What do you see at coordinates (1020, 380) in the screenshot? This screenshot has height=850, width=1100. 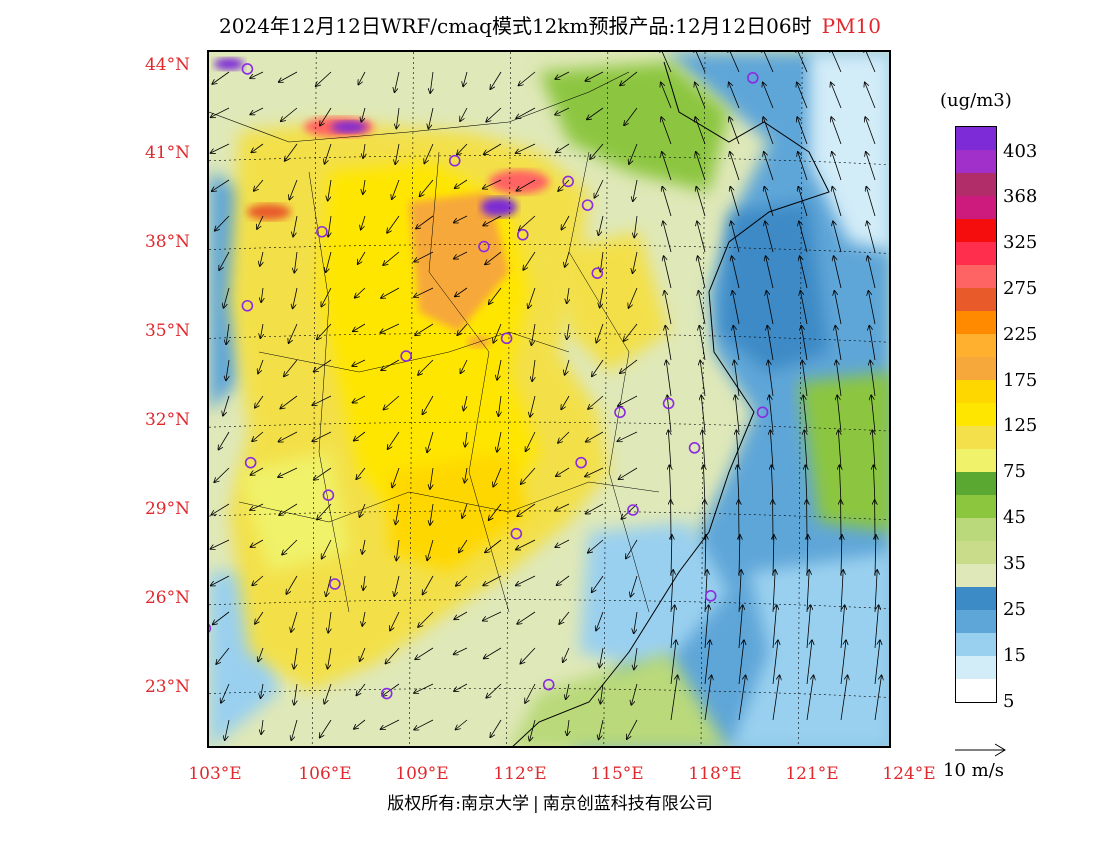 I see `legend-label-175: 175` at bounding box center [1020, 380].